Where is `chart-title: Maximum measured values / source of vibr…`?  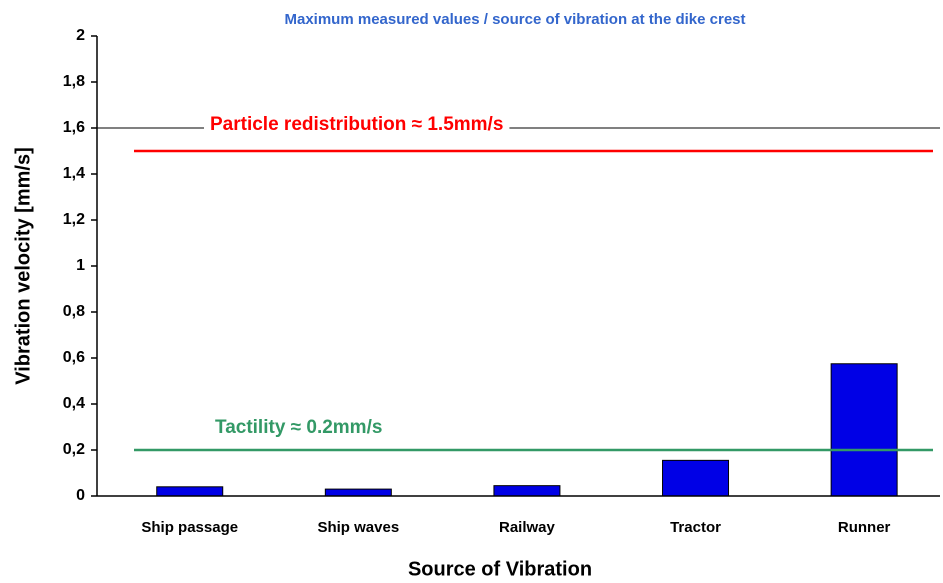
chart-title: Maximum measured values / source of vibr… is located at coordinates (515, 19).